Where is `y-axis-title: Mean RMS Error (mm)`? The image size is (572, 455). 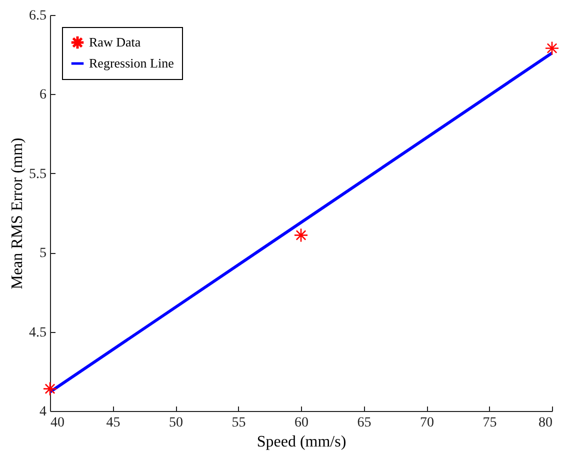
y-axis-title: Mean RMS Error (mm) is located at coordinates (17, 214).